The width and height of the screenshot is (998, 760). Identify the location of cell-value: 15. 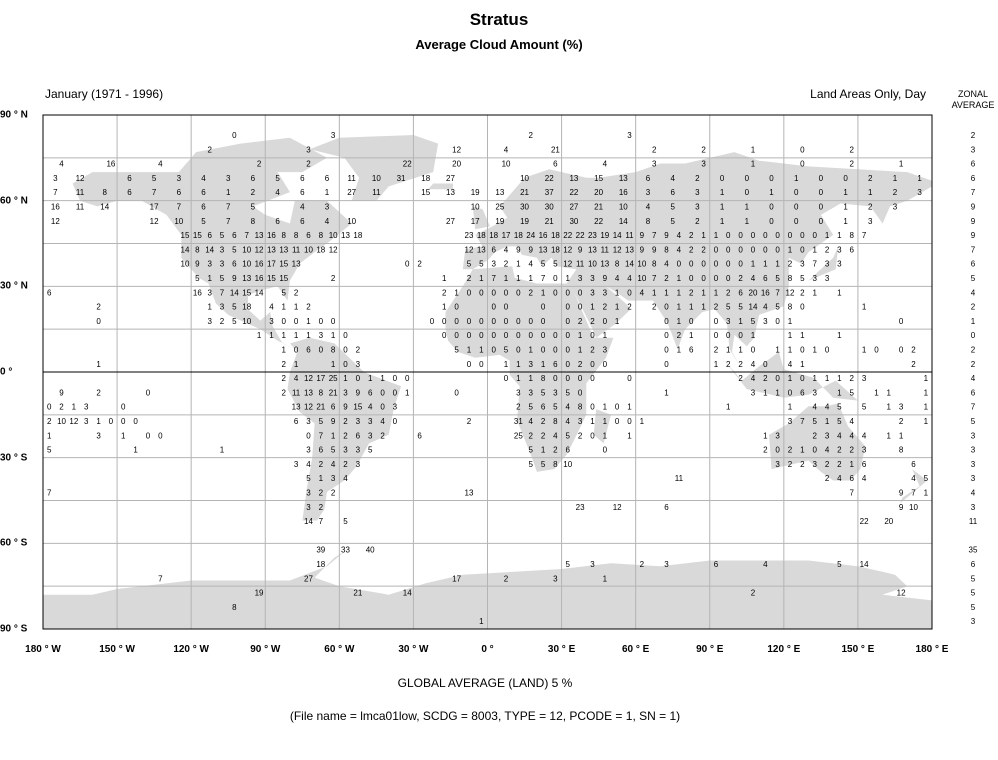
(283, 278).